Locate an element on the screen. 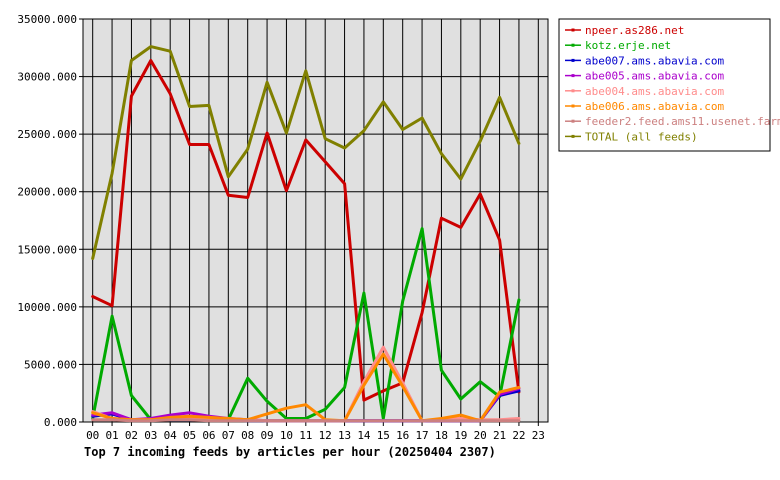 The height and width of the screenshot is (480, 780). legend-label: kotz.erje.net is located at coordinates (628, 45).